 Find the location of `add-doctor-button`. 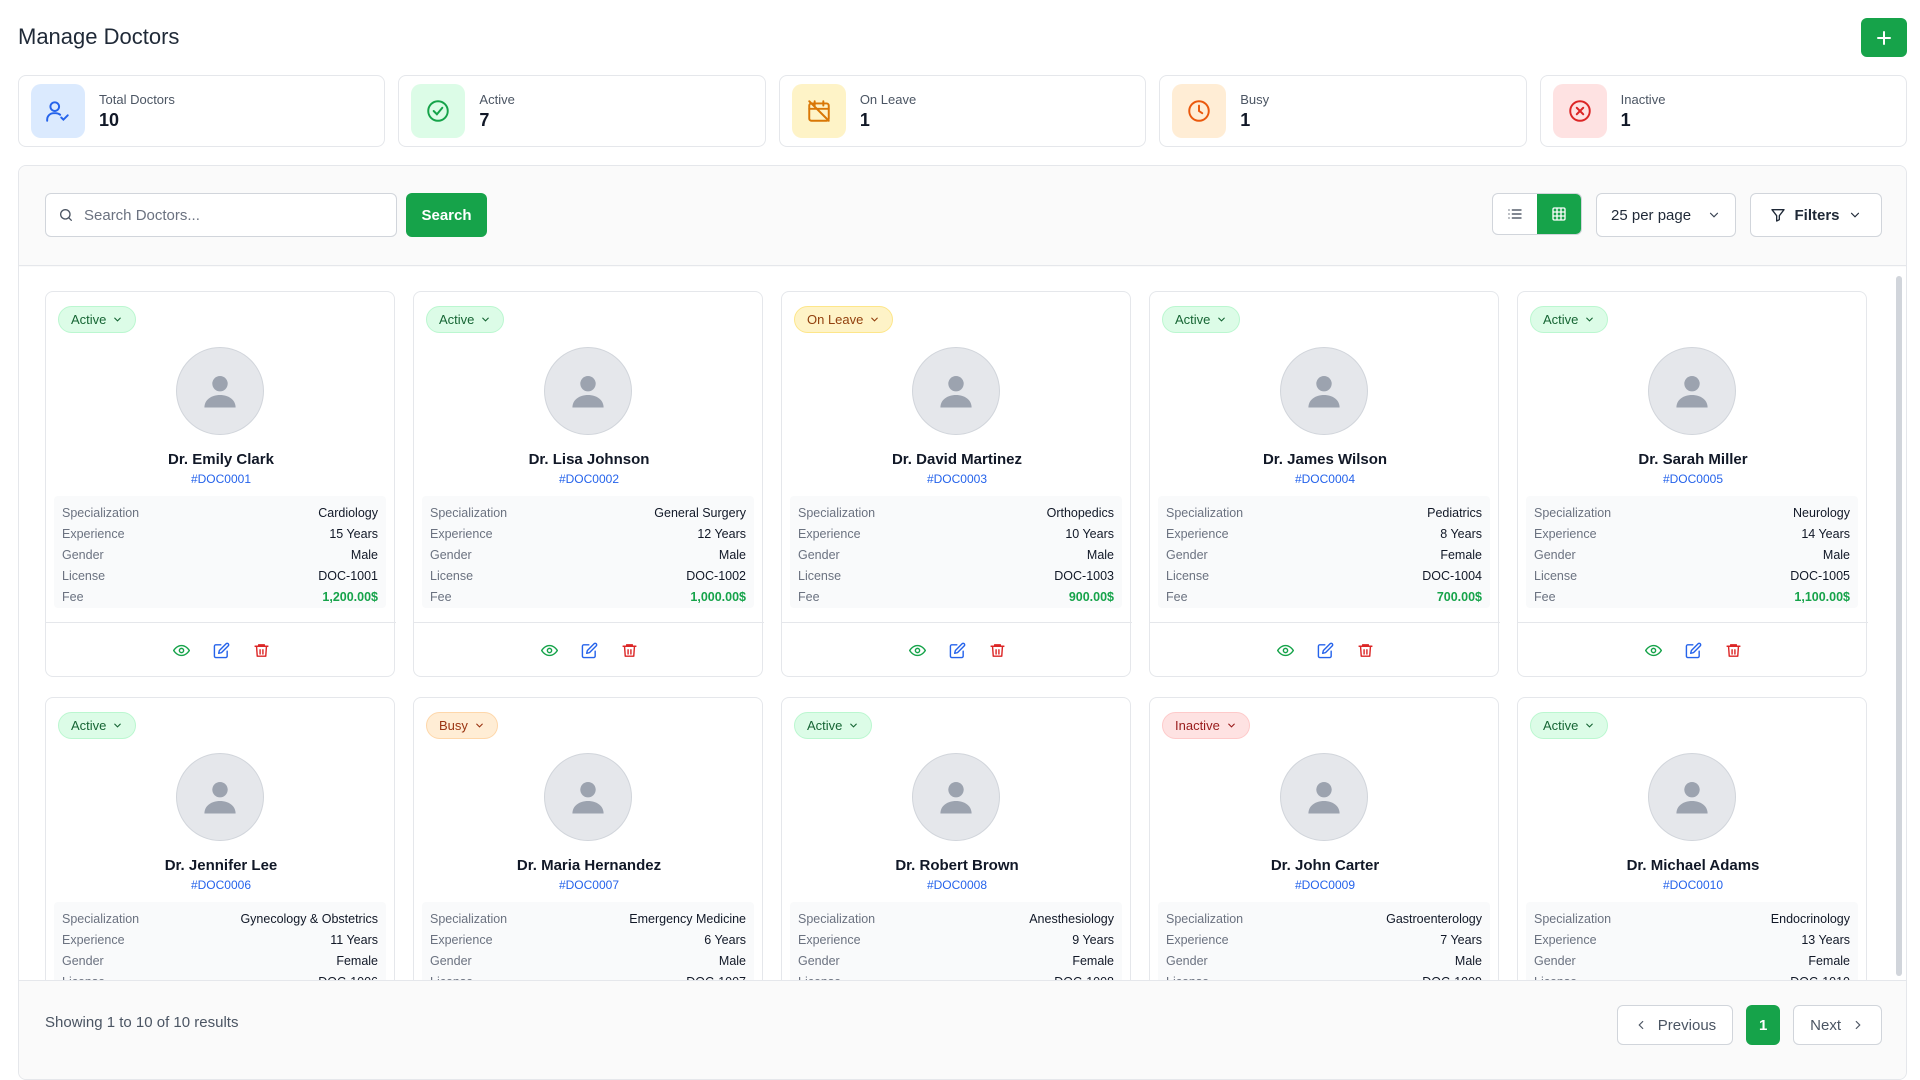

add-doctor-button is located at coordinates (1884, 37).